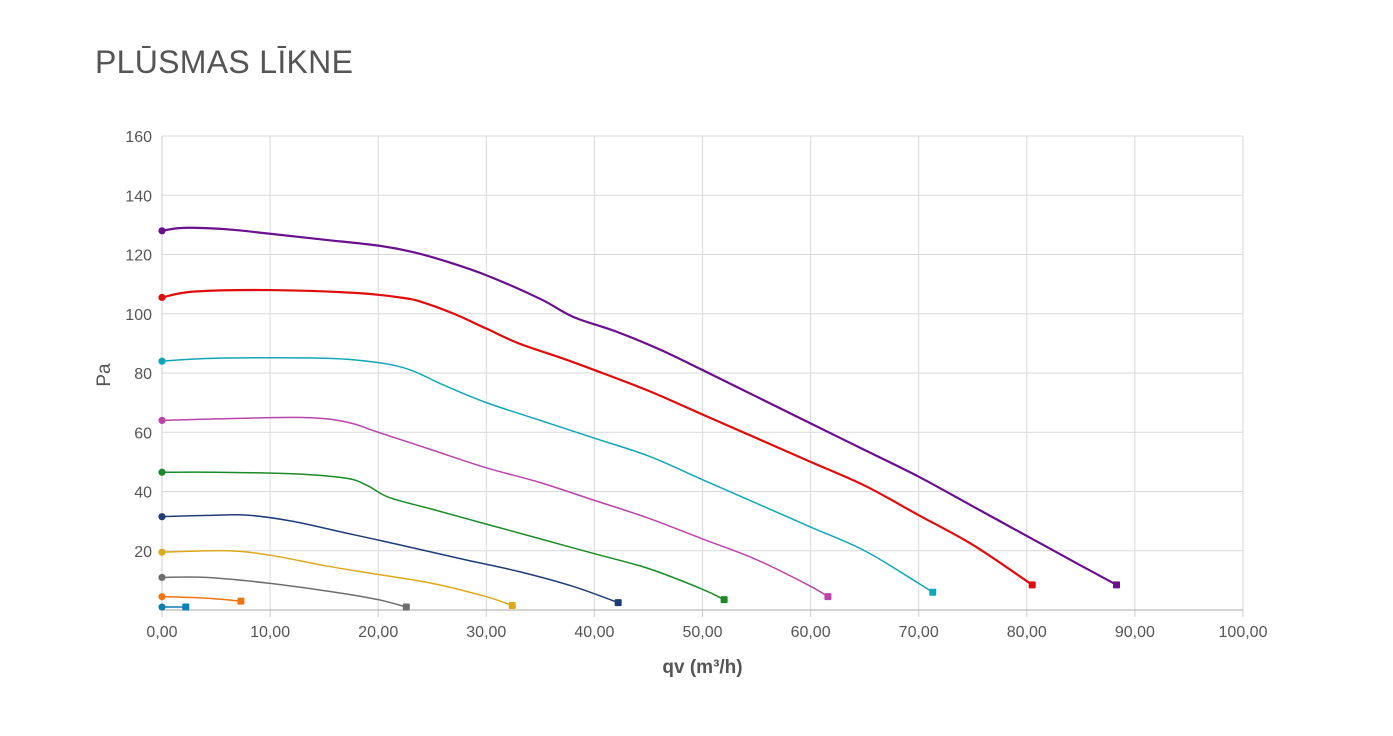 Image resolution: width=1393 pixels, height=736 pixels. What do you see at coordinates (138, 137) in the screenshot?
I see `y-tick-label: 160` at bounding box center [138, 137].